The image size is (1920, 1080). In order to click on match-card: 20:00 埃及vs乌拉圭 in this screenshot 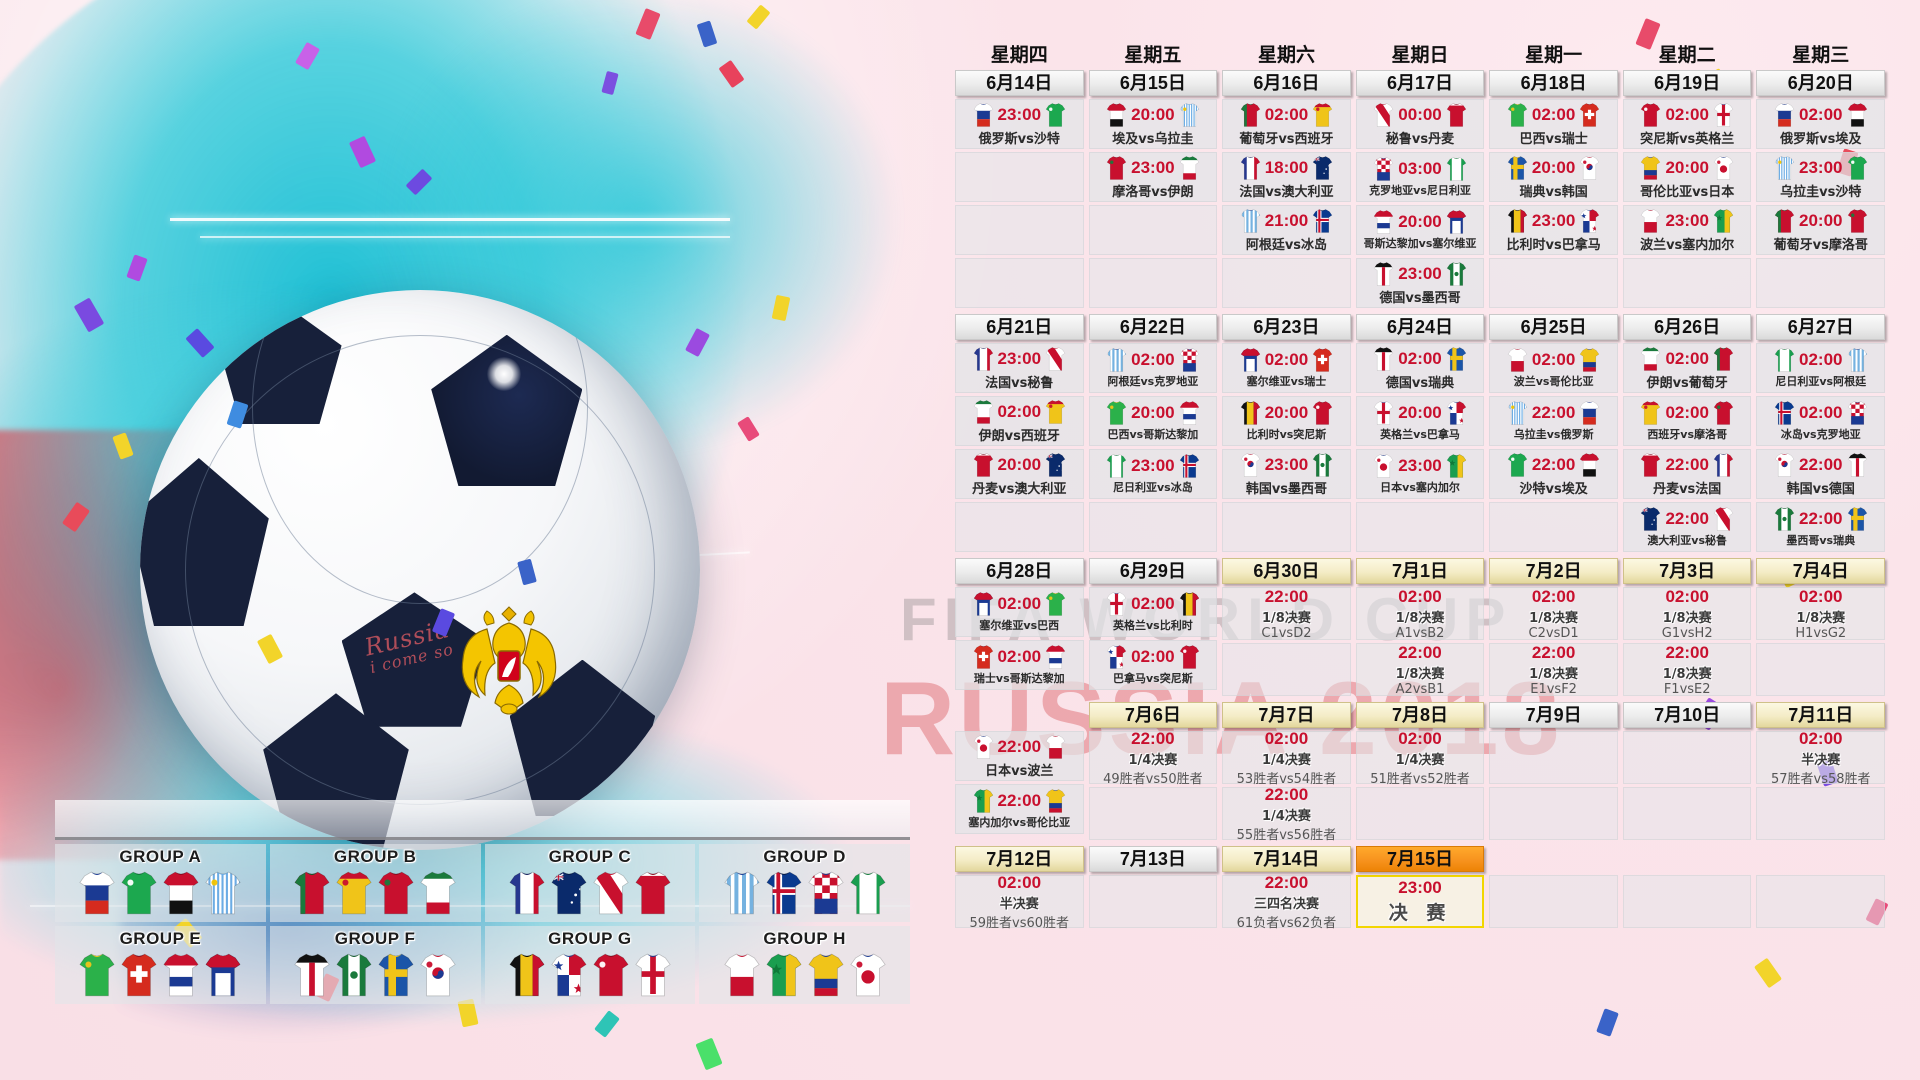, I will do `click(1153, 124)`.